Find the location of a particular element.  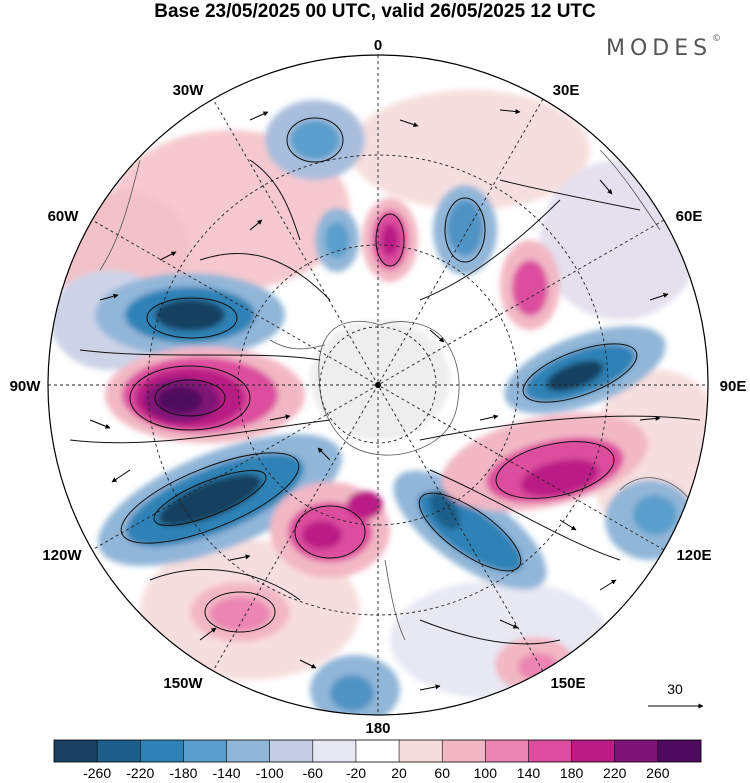

lon-label-90w: 90W is located at coordinates (26, 386).